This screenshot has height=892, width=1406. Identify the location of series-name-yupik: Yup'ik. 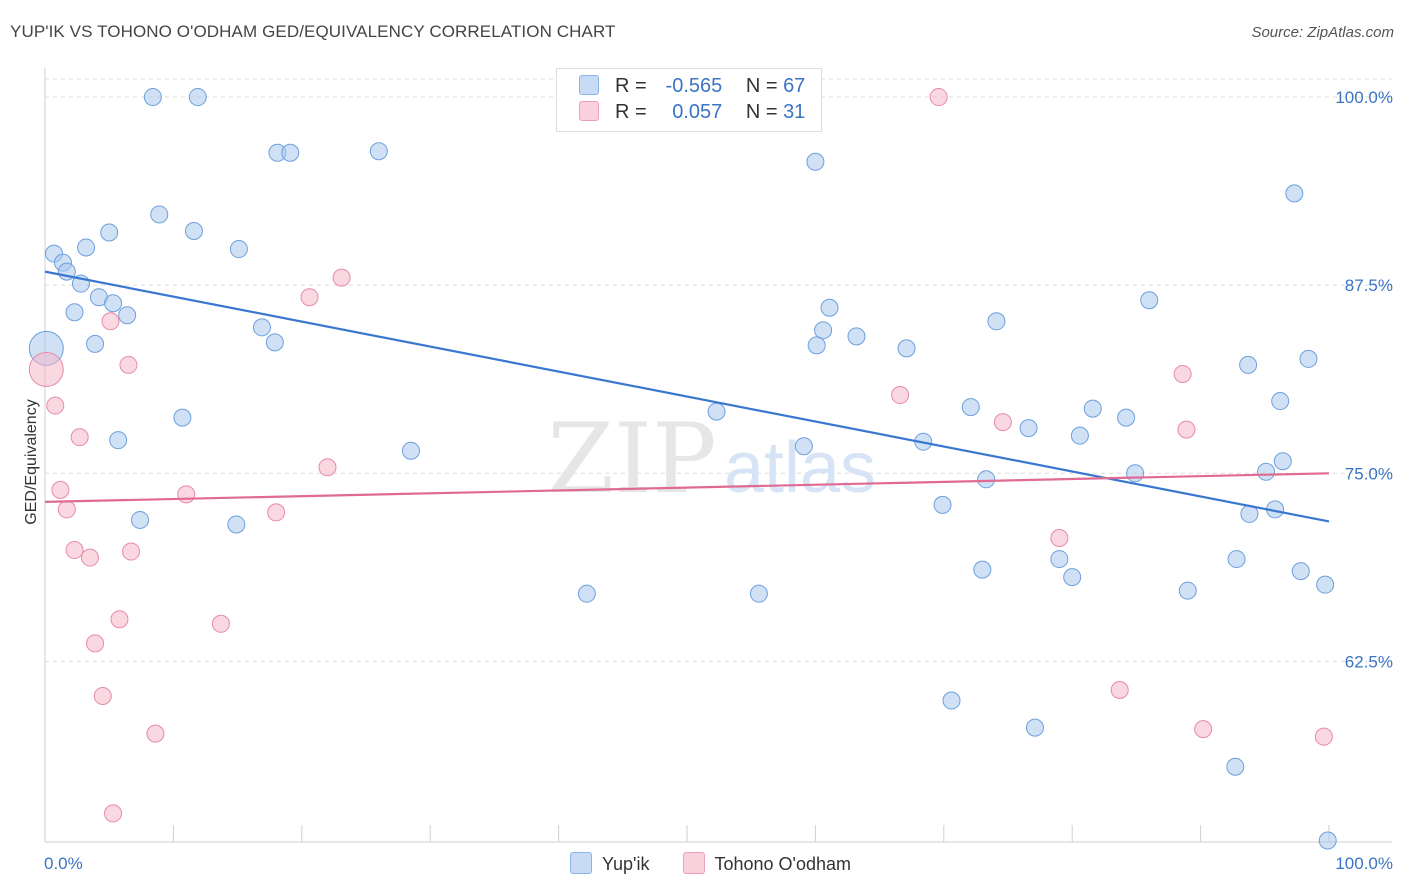
(626, 864).